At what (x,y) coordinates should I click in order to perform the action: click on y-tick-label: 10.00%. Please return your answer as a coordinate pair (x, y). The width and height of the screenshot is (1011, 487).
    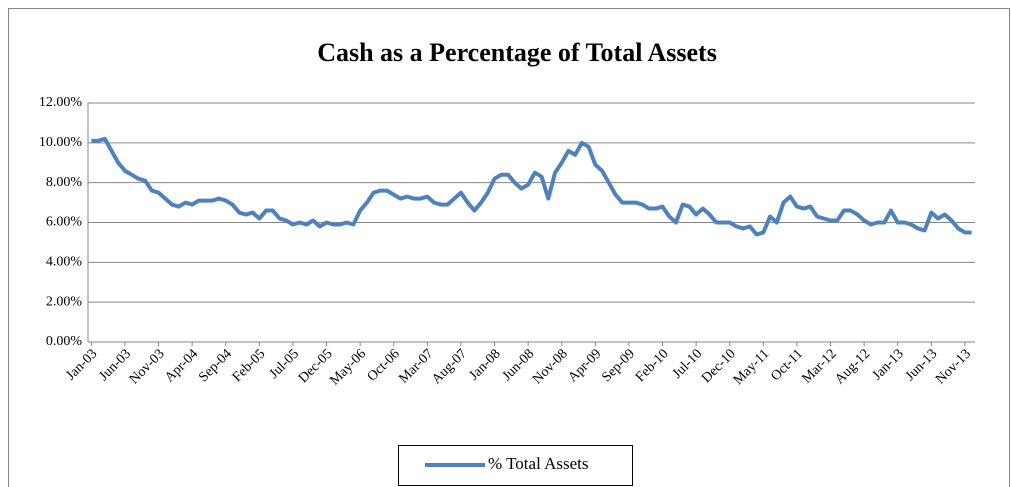
    Looking at the image, I should click on (61, 142).